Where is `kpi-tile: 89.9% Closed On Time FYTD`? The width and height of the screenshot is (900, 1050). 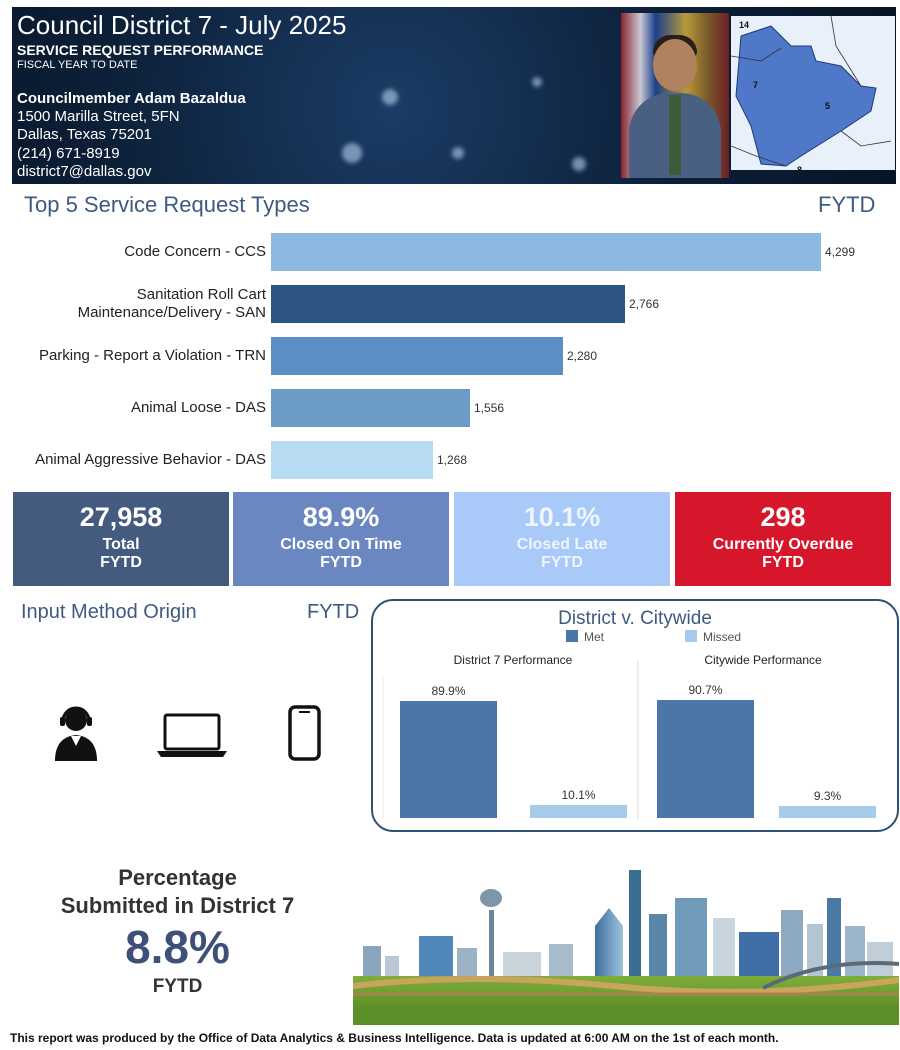 kpi-tile: 89.9% Closed On Time FYTD is located at coordinates (341, 539).